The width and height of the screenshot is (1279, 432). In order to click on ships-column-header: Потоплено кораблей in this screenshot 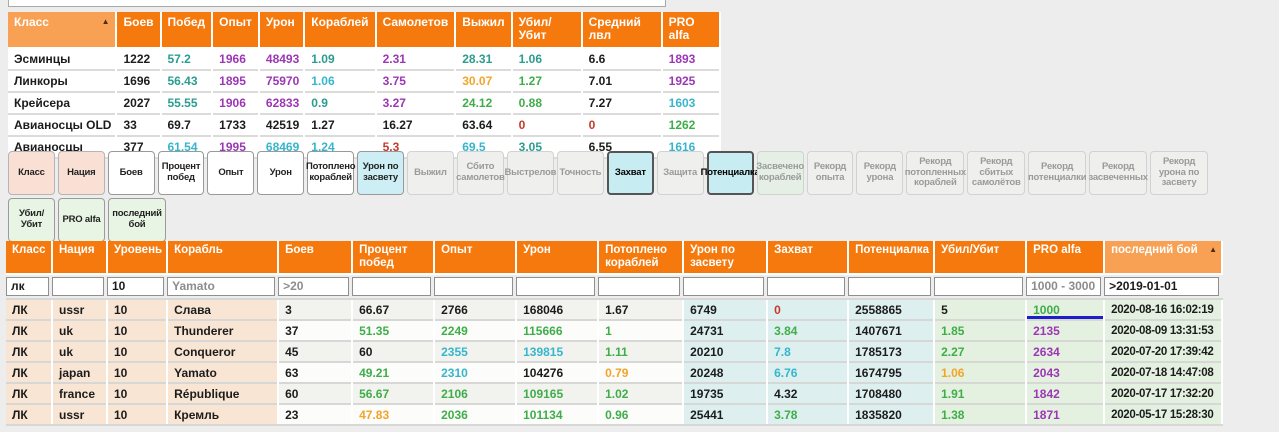, I will do `click(641, 258)`.